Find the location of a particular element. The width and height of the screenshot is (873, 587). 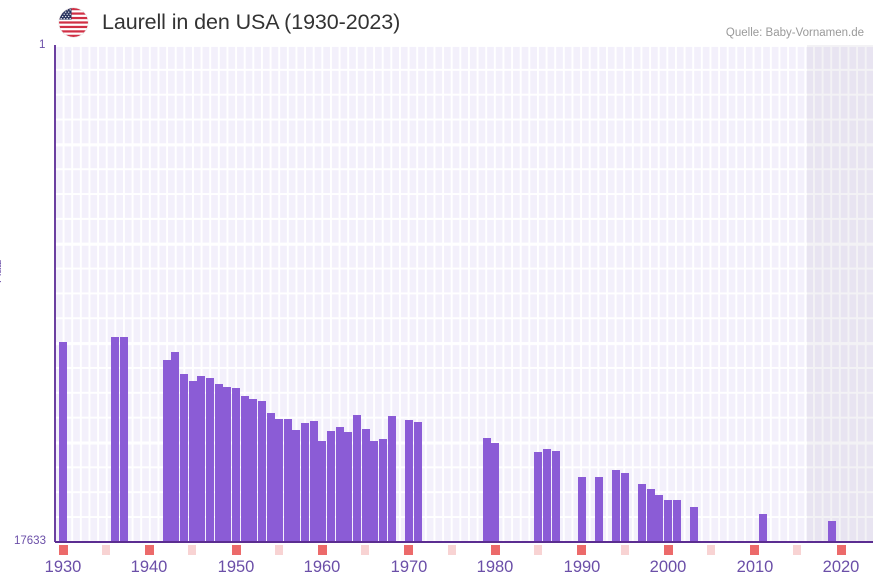

page-title: Laurell in den USA (1930-2023) is located at coordinates (251, 22).